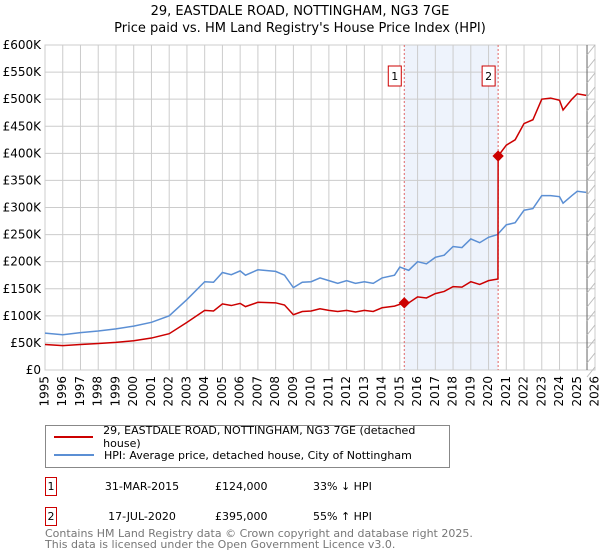 This screenshot has width=600, height=560. I want to click on y-tick-label: £200K, so click(23, 262).